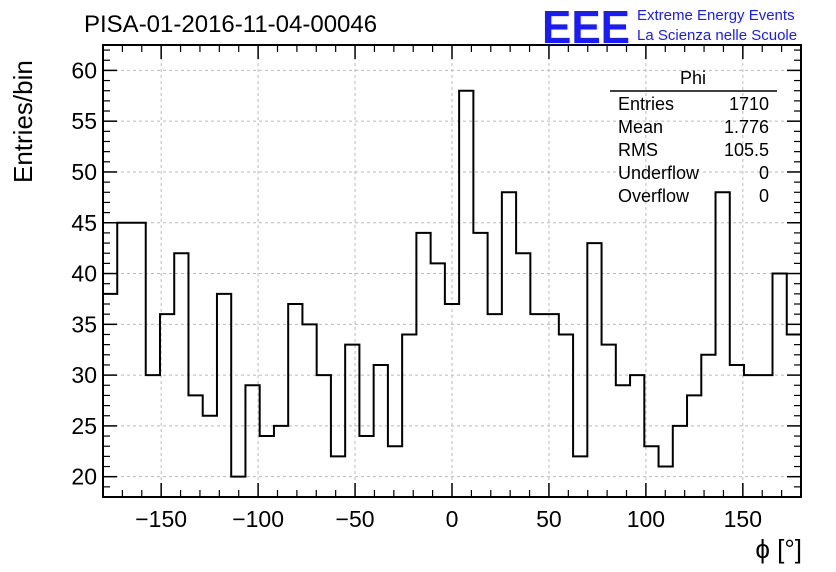 Image resolution: width=836 pixels, height=572 pixels. I want to click on logo-line-2: La Scienza nelle Scuole, so click(717, 35).